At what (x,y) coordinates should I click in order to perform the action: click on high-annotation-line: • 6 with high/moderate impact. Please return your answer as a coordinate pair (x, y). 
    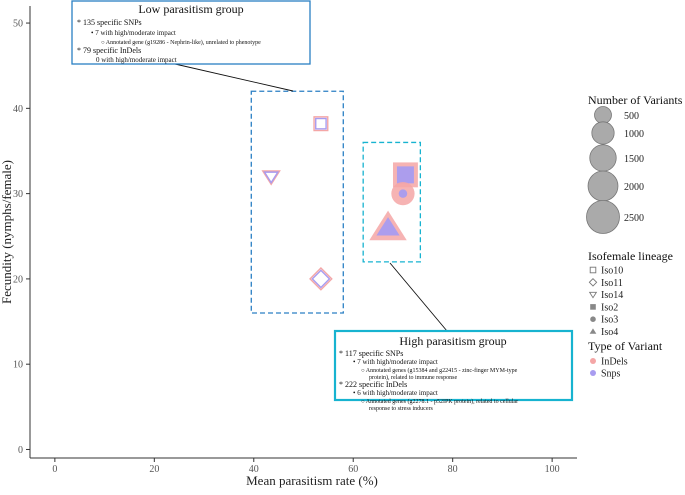
    Looking at the image, I should click on (395, 393).